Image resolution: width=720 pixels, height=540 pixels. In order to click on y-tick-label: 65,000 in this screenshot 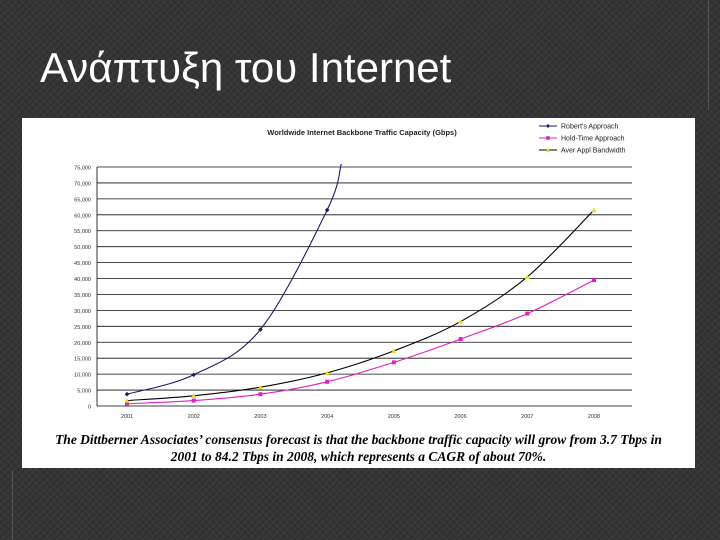, I will do `click(82, 200)`.